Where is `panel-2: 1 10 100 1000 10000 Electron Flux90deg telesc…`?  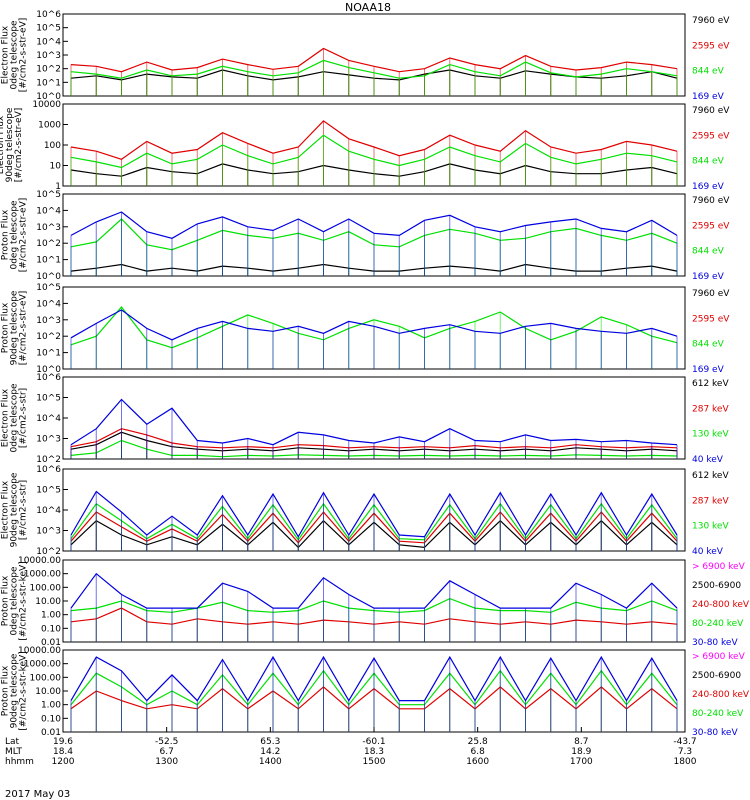 panel-2: 1 10 100 1000 10000 Electron Flux90deg telesc… is located at coordinates (365, 146).